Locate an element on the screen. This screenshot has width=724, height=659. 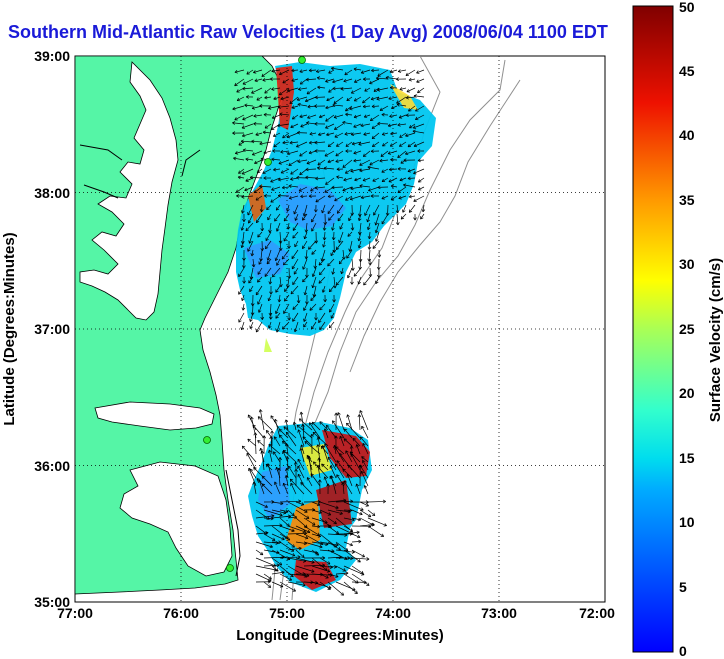
x-tick-label: 72:00 is located at coordinates (597, 613).